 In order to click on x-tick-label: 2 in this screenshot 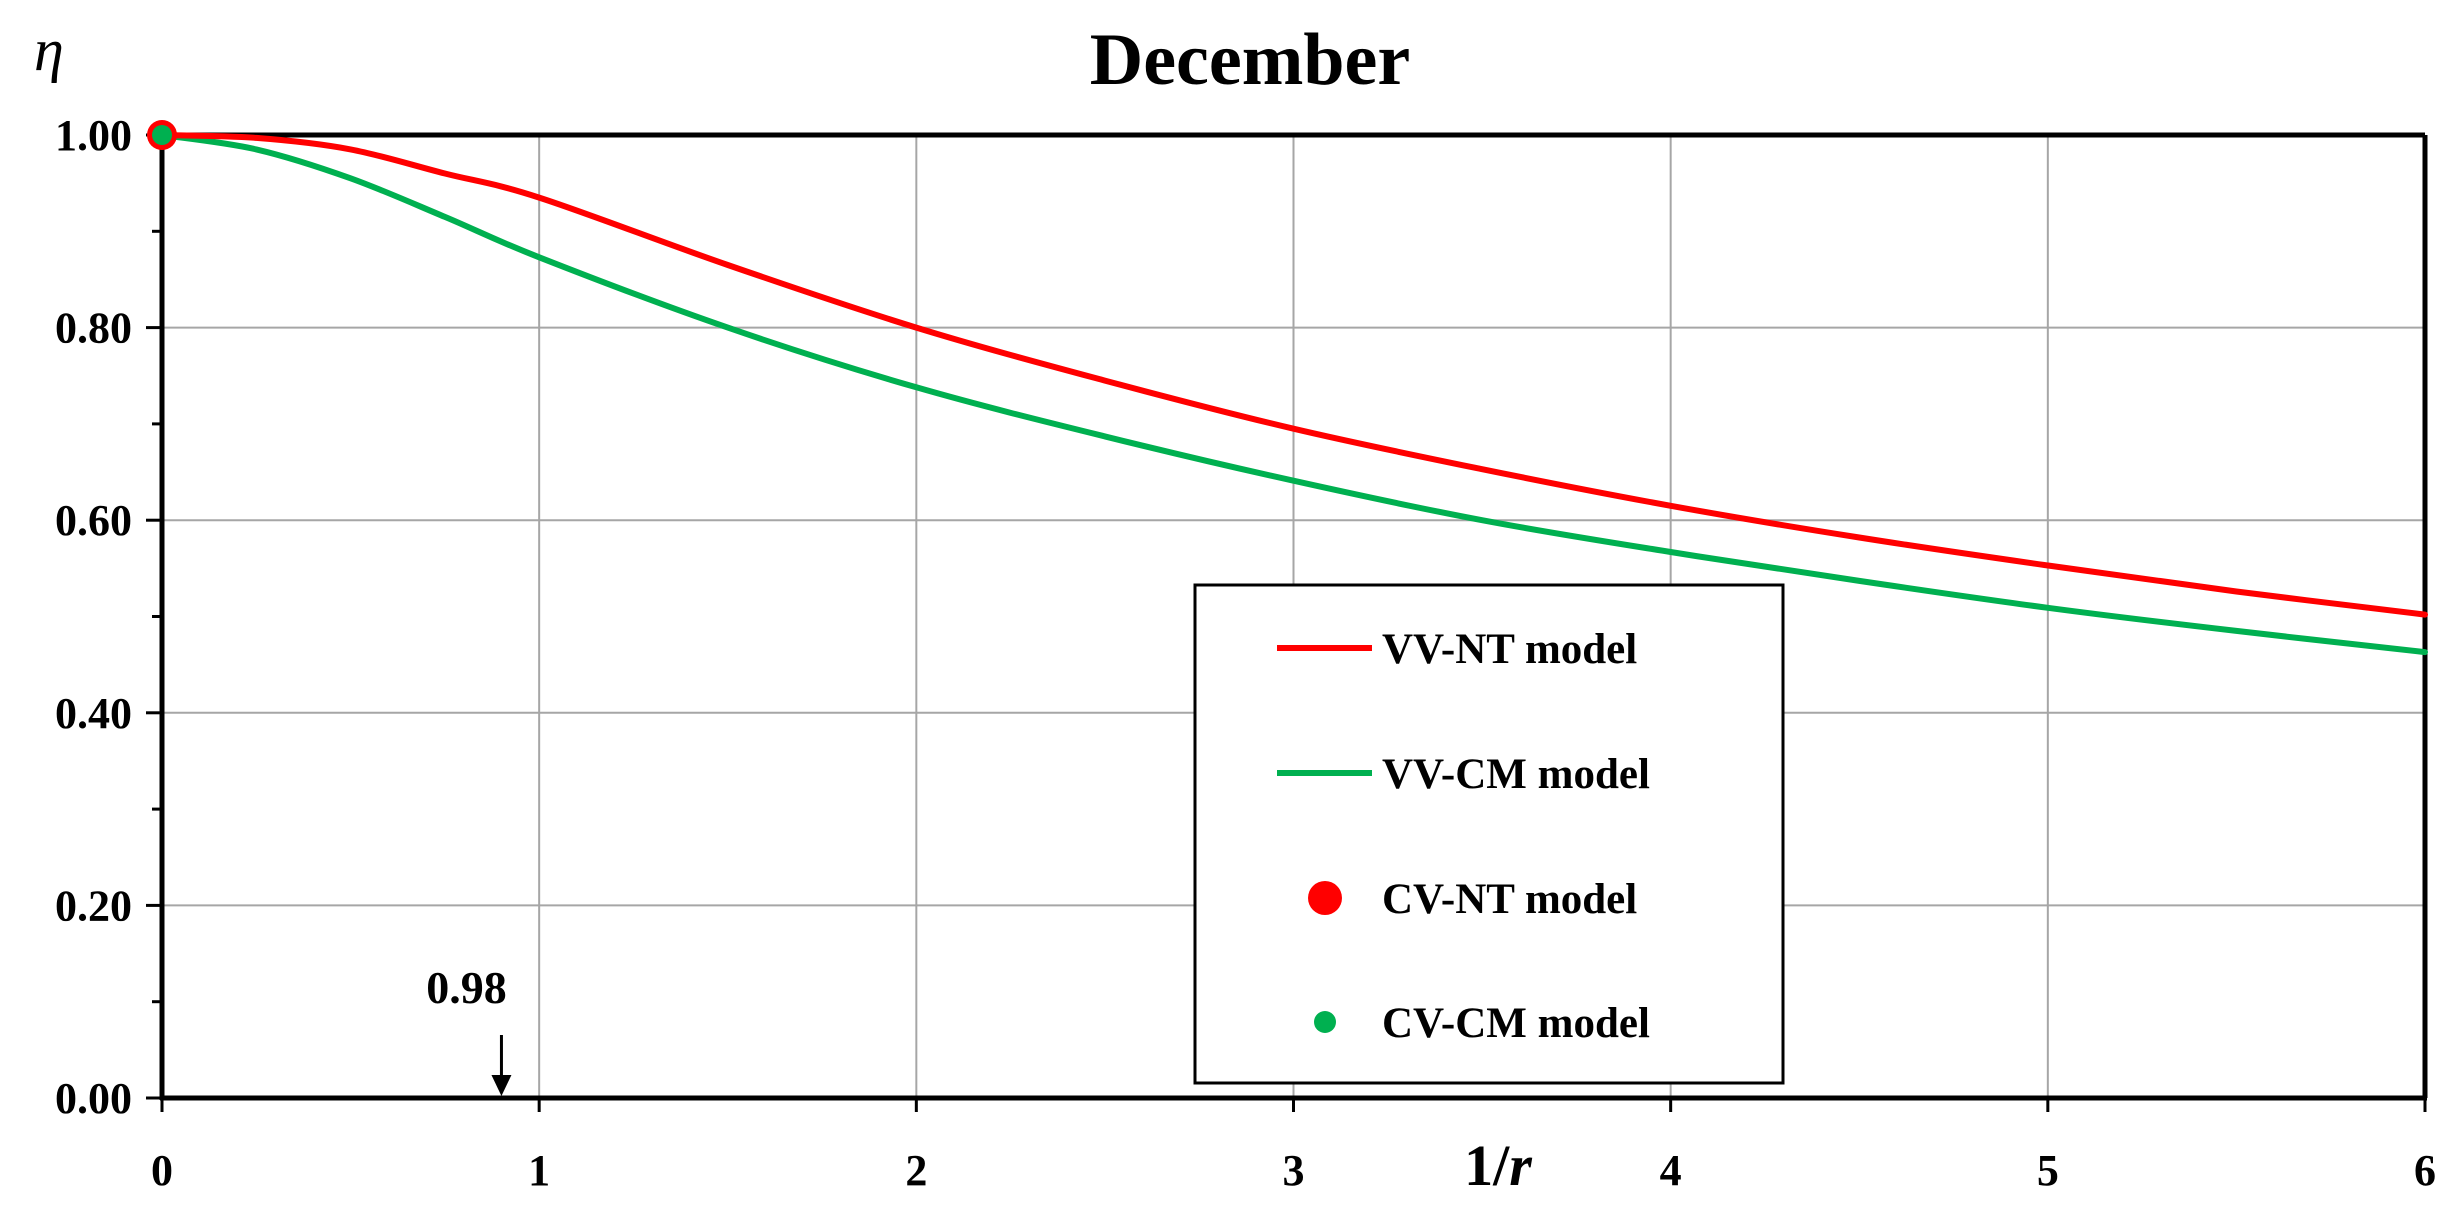, I will do `click(916, 1170)`.